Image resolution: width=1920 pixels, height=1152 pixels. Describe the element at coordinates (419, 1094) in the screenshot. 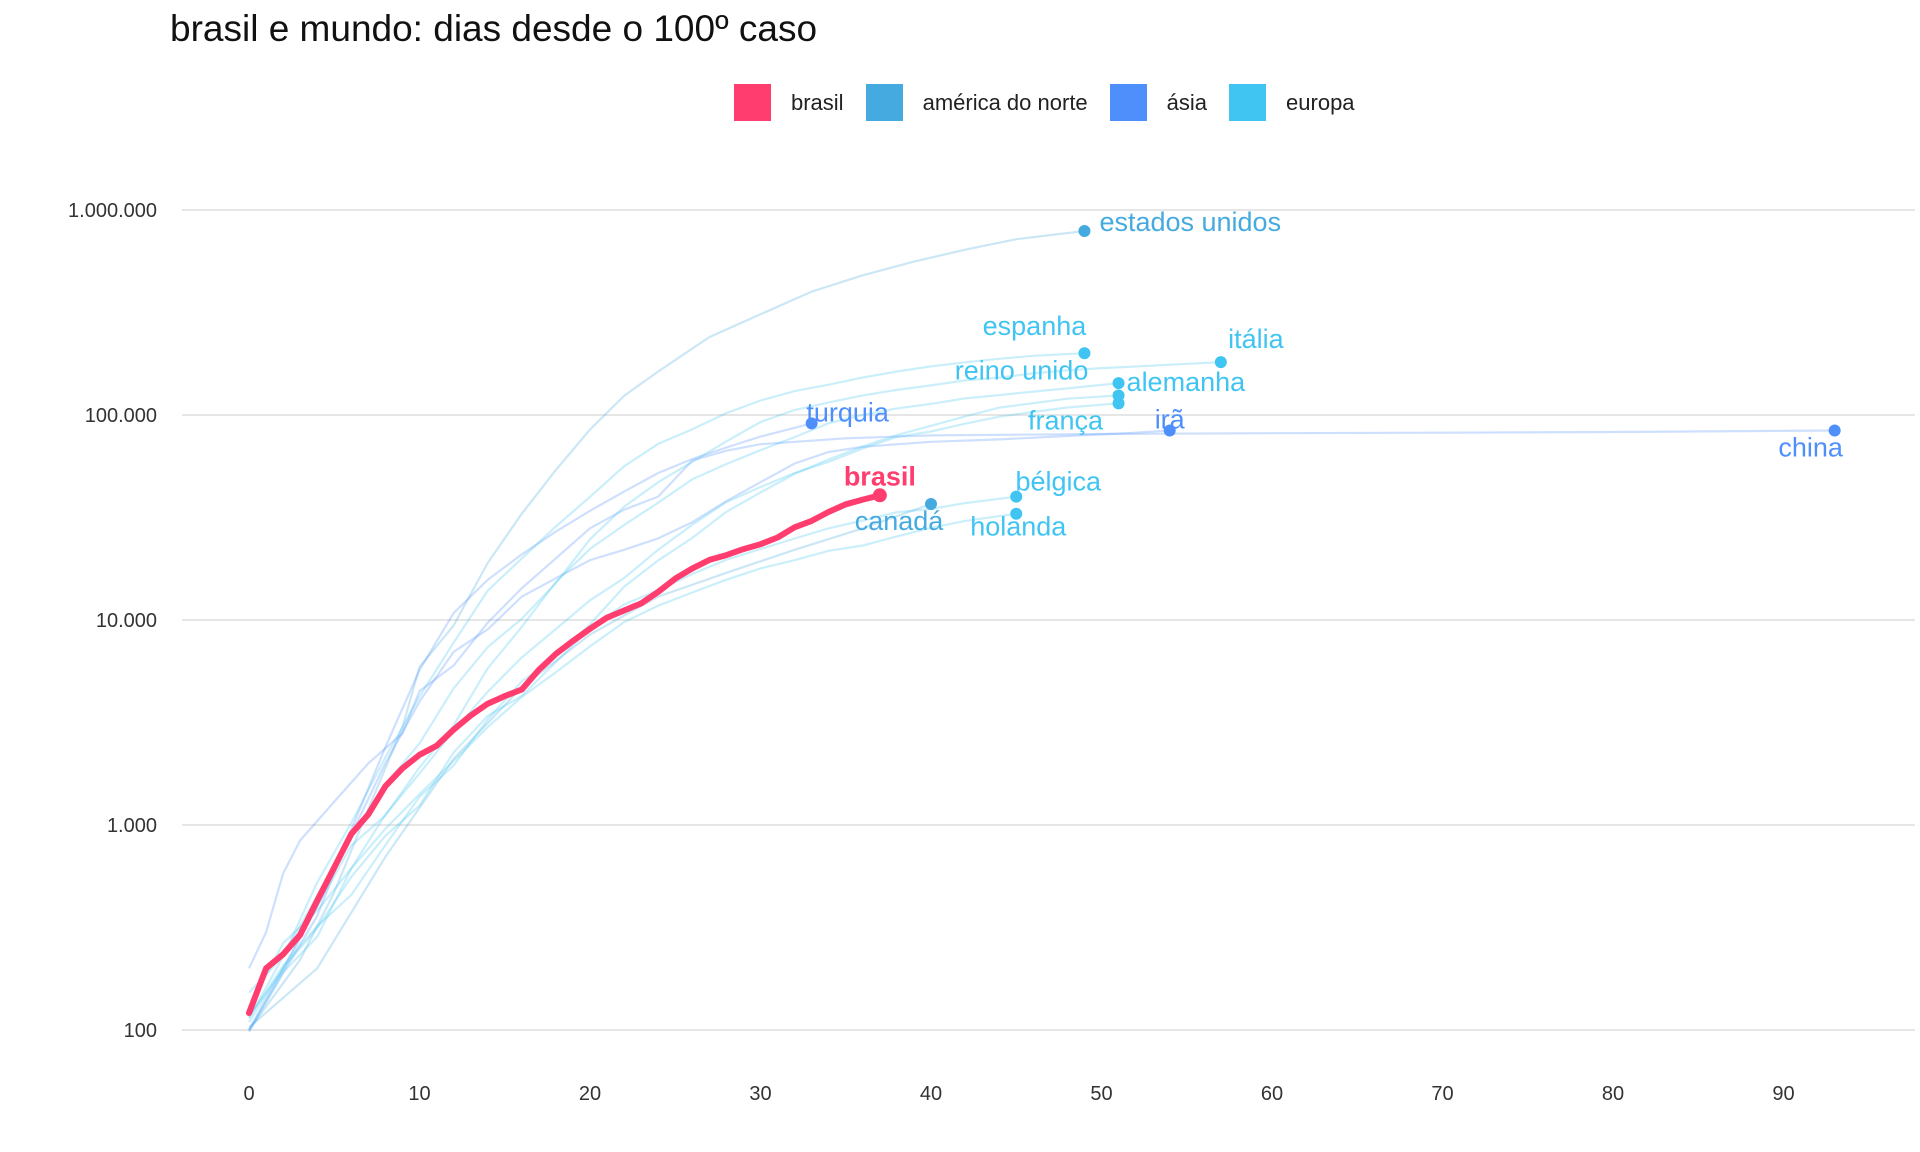

I see `x-tick-label: 10` at that location.